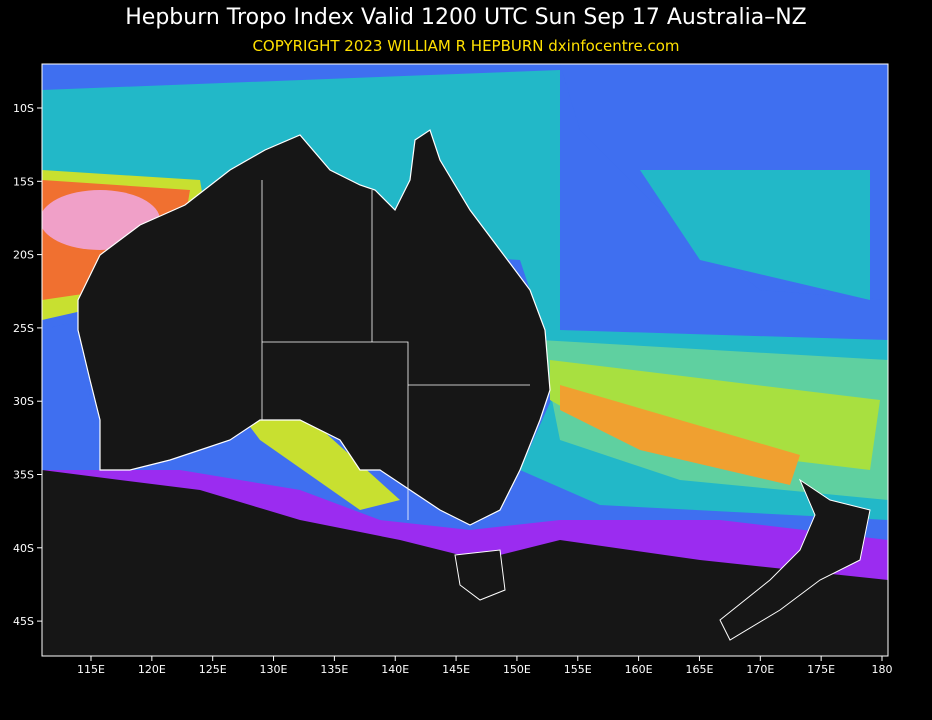 This screenshot has width=932, height=720. What do you see at coordinates (274, 669) in the screenshot?
I see `x-tick-label: 130E` at bounding box center [274, 669].